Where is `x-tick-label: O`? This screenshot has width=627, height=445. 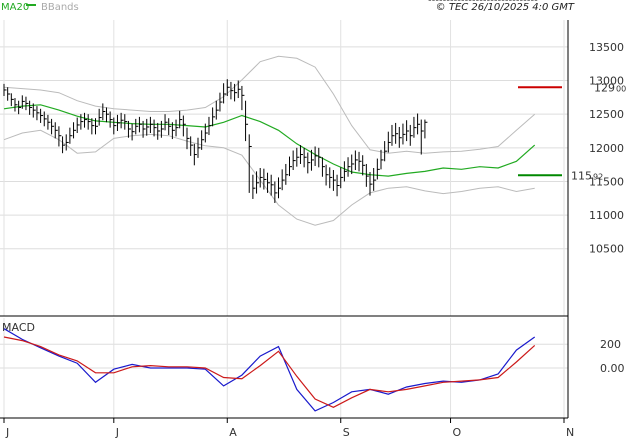 x-tick-label: O is located at coordinates (457, 432).